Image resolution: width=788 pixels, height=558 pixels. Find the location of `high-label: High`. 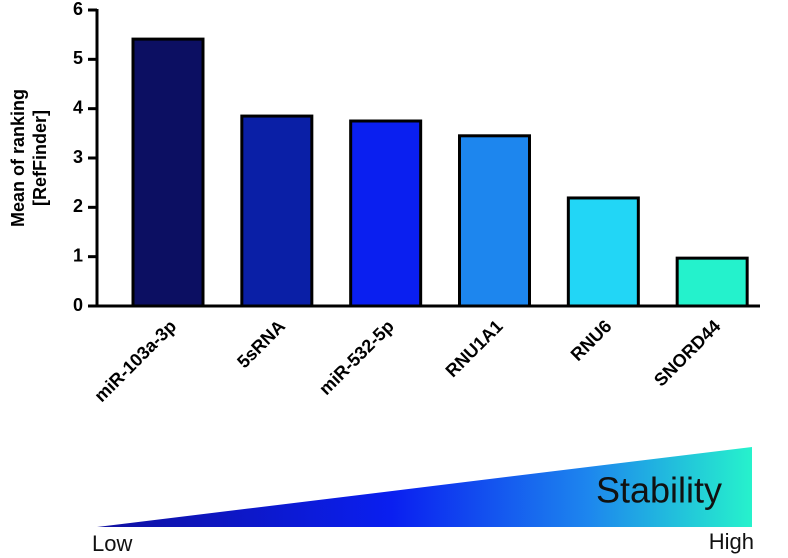

high-label: High is located at coordinates (731, 541).